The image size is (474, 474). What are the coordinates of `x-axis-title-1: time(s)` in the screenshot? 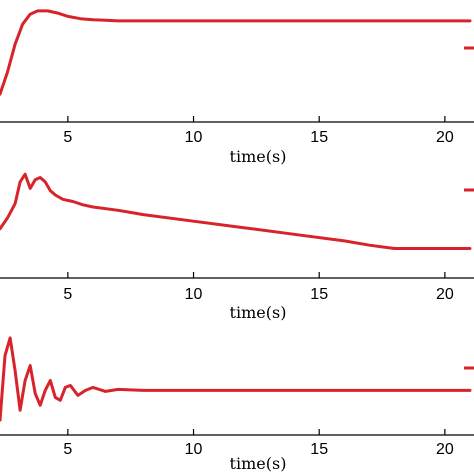 It's located at (258, 156).